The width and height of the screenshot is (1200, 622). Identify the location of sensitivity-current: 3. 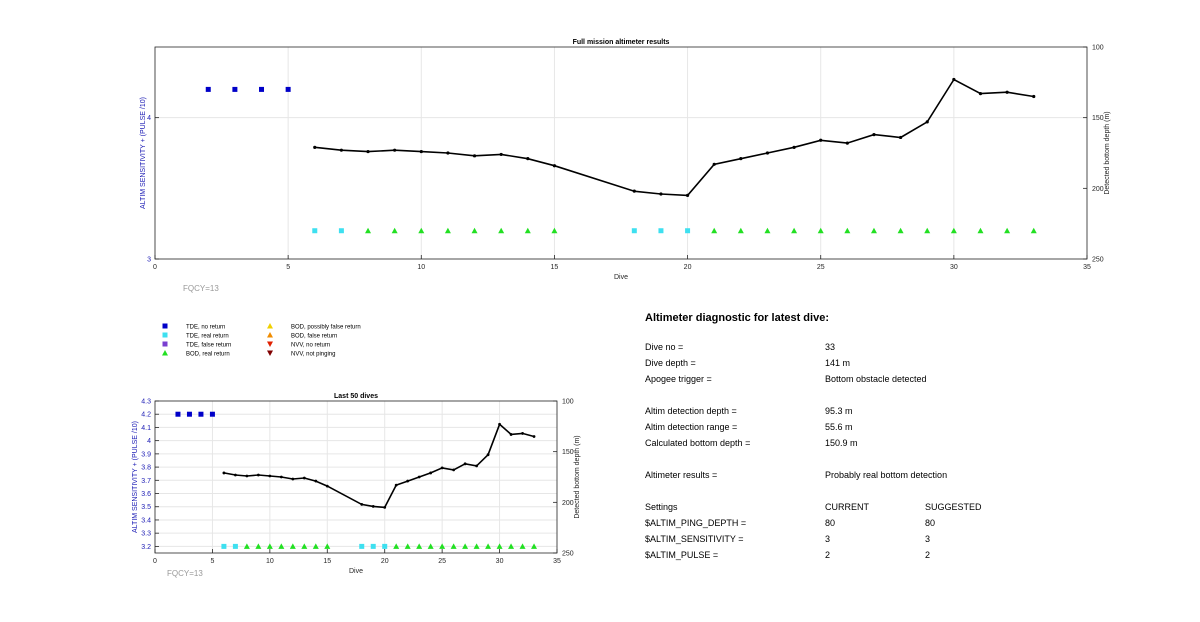
(828, 539).